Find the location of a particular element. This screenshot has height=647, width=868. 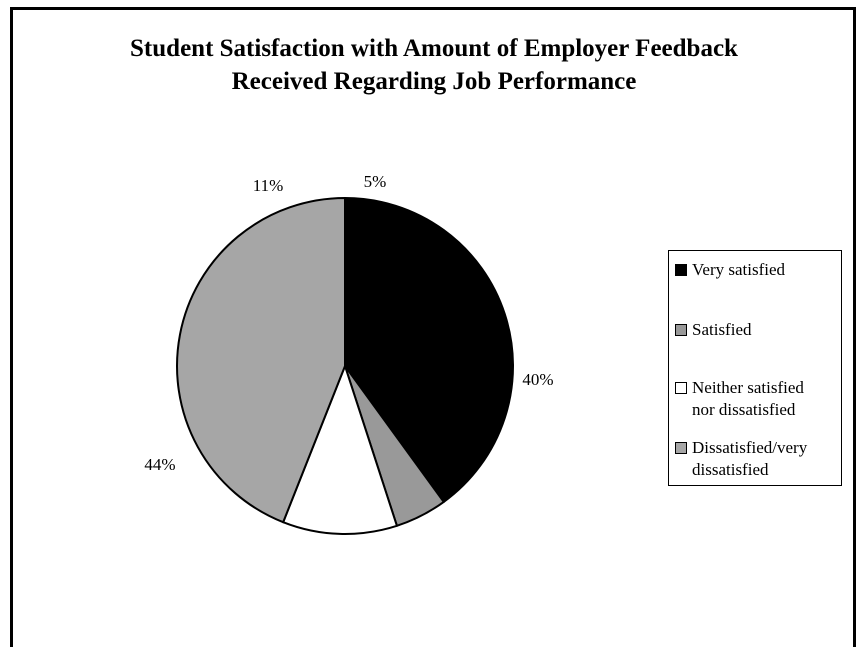

legend-label-neither: Neither satisfied nor dissatisfied is located at coordinates (748, 398).